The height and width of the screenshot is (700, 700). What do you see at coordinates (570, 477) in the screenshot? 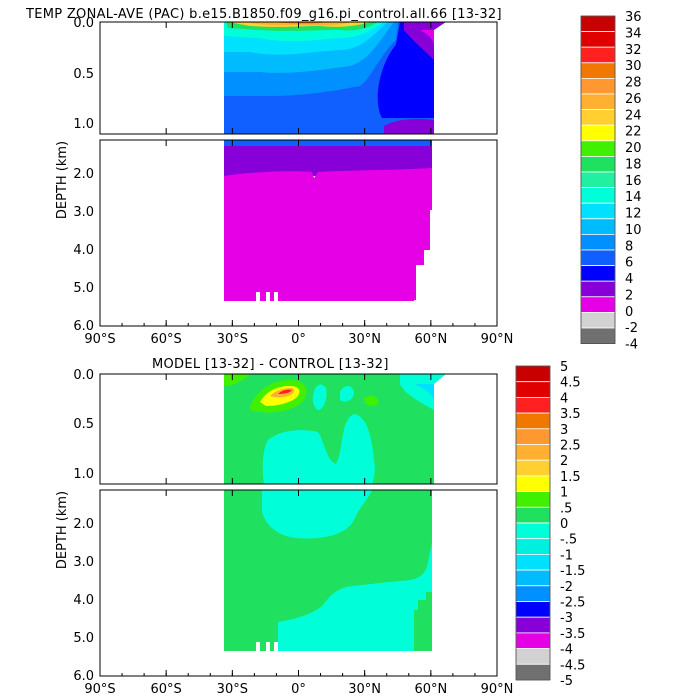
I see `colorbar-label: 1.5` at bounding box center [570, 477].